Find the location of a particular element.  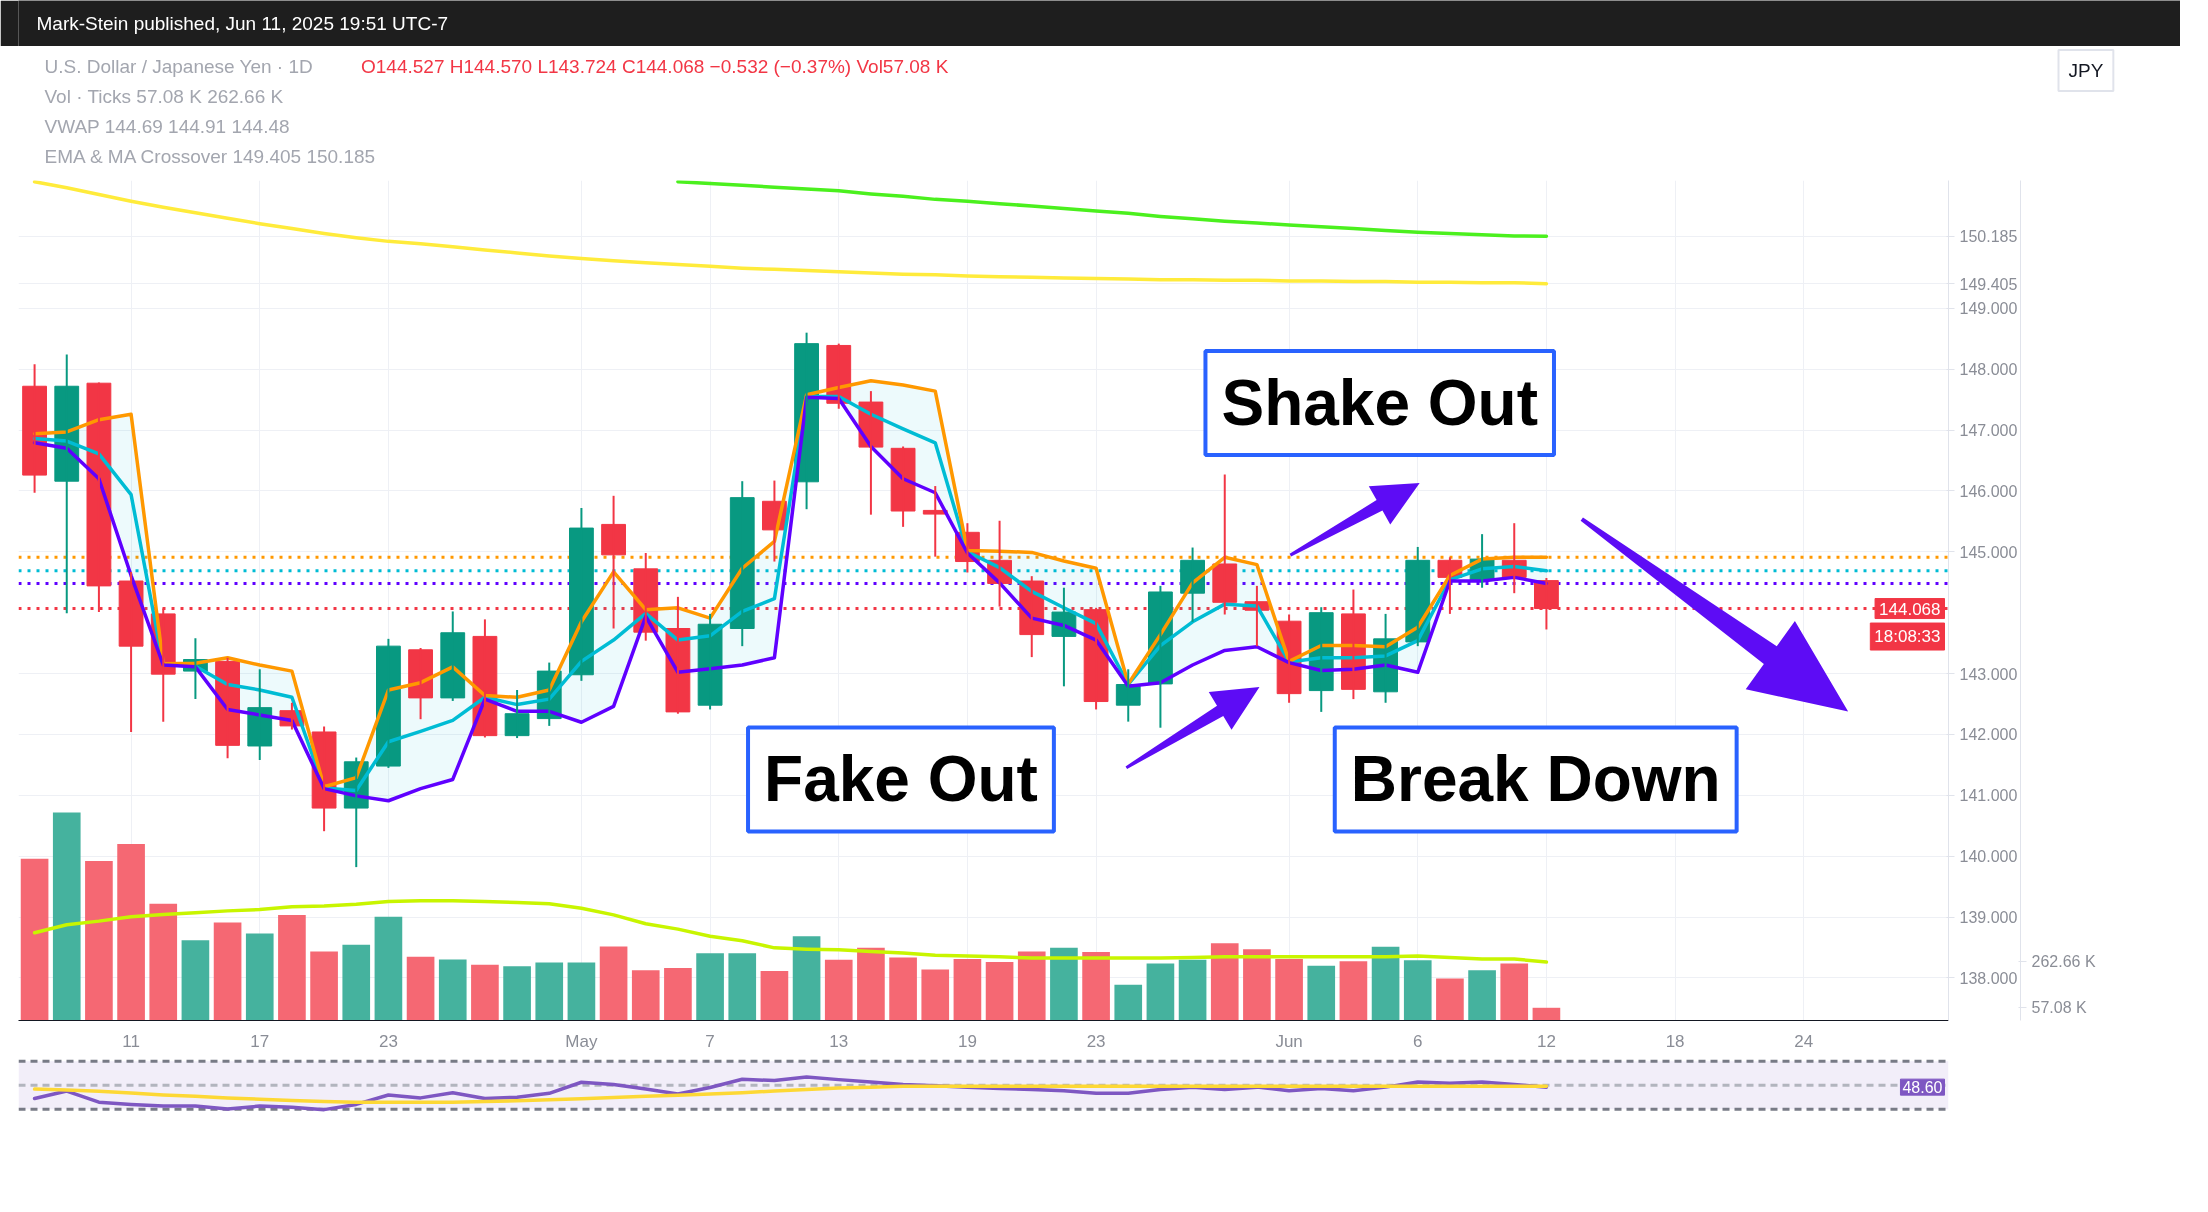

y-tick-label: 141.000 is located at coordinates (1988, 796).